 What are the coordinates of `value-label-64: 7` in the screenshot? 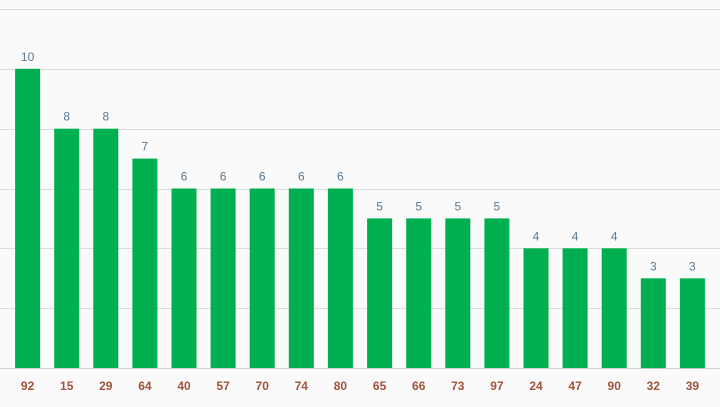 It's located at (145, 147).